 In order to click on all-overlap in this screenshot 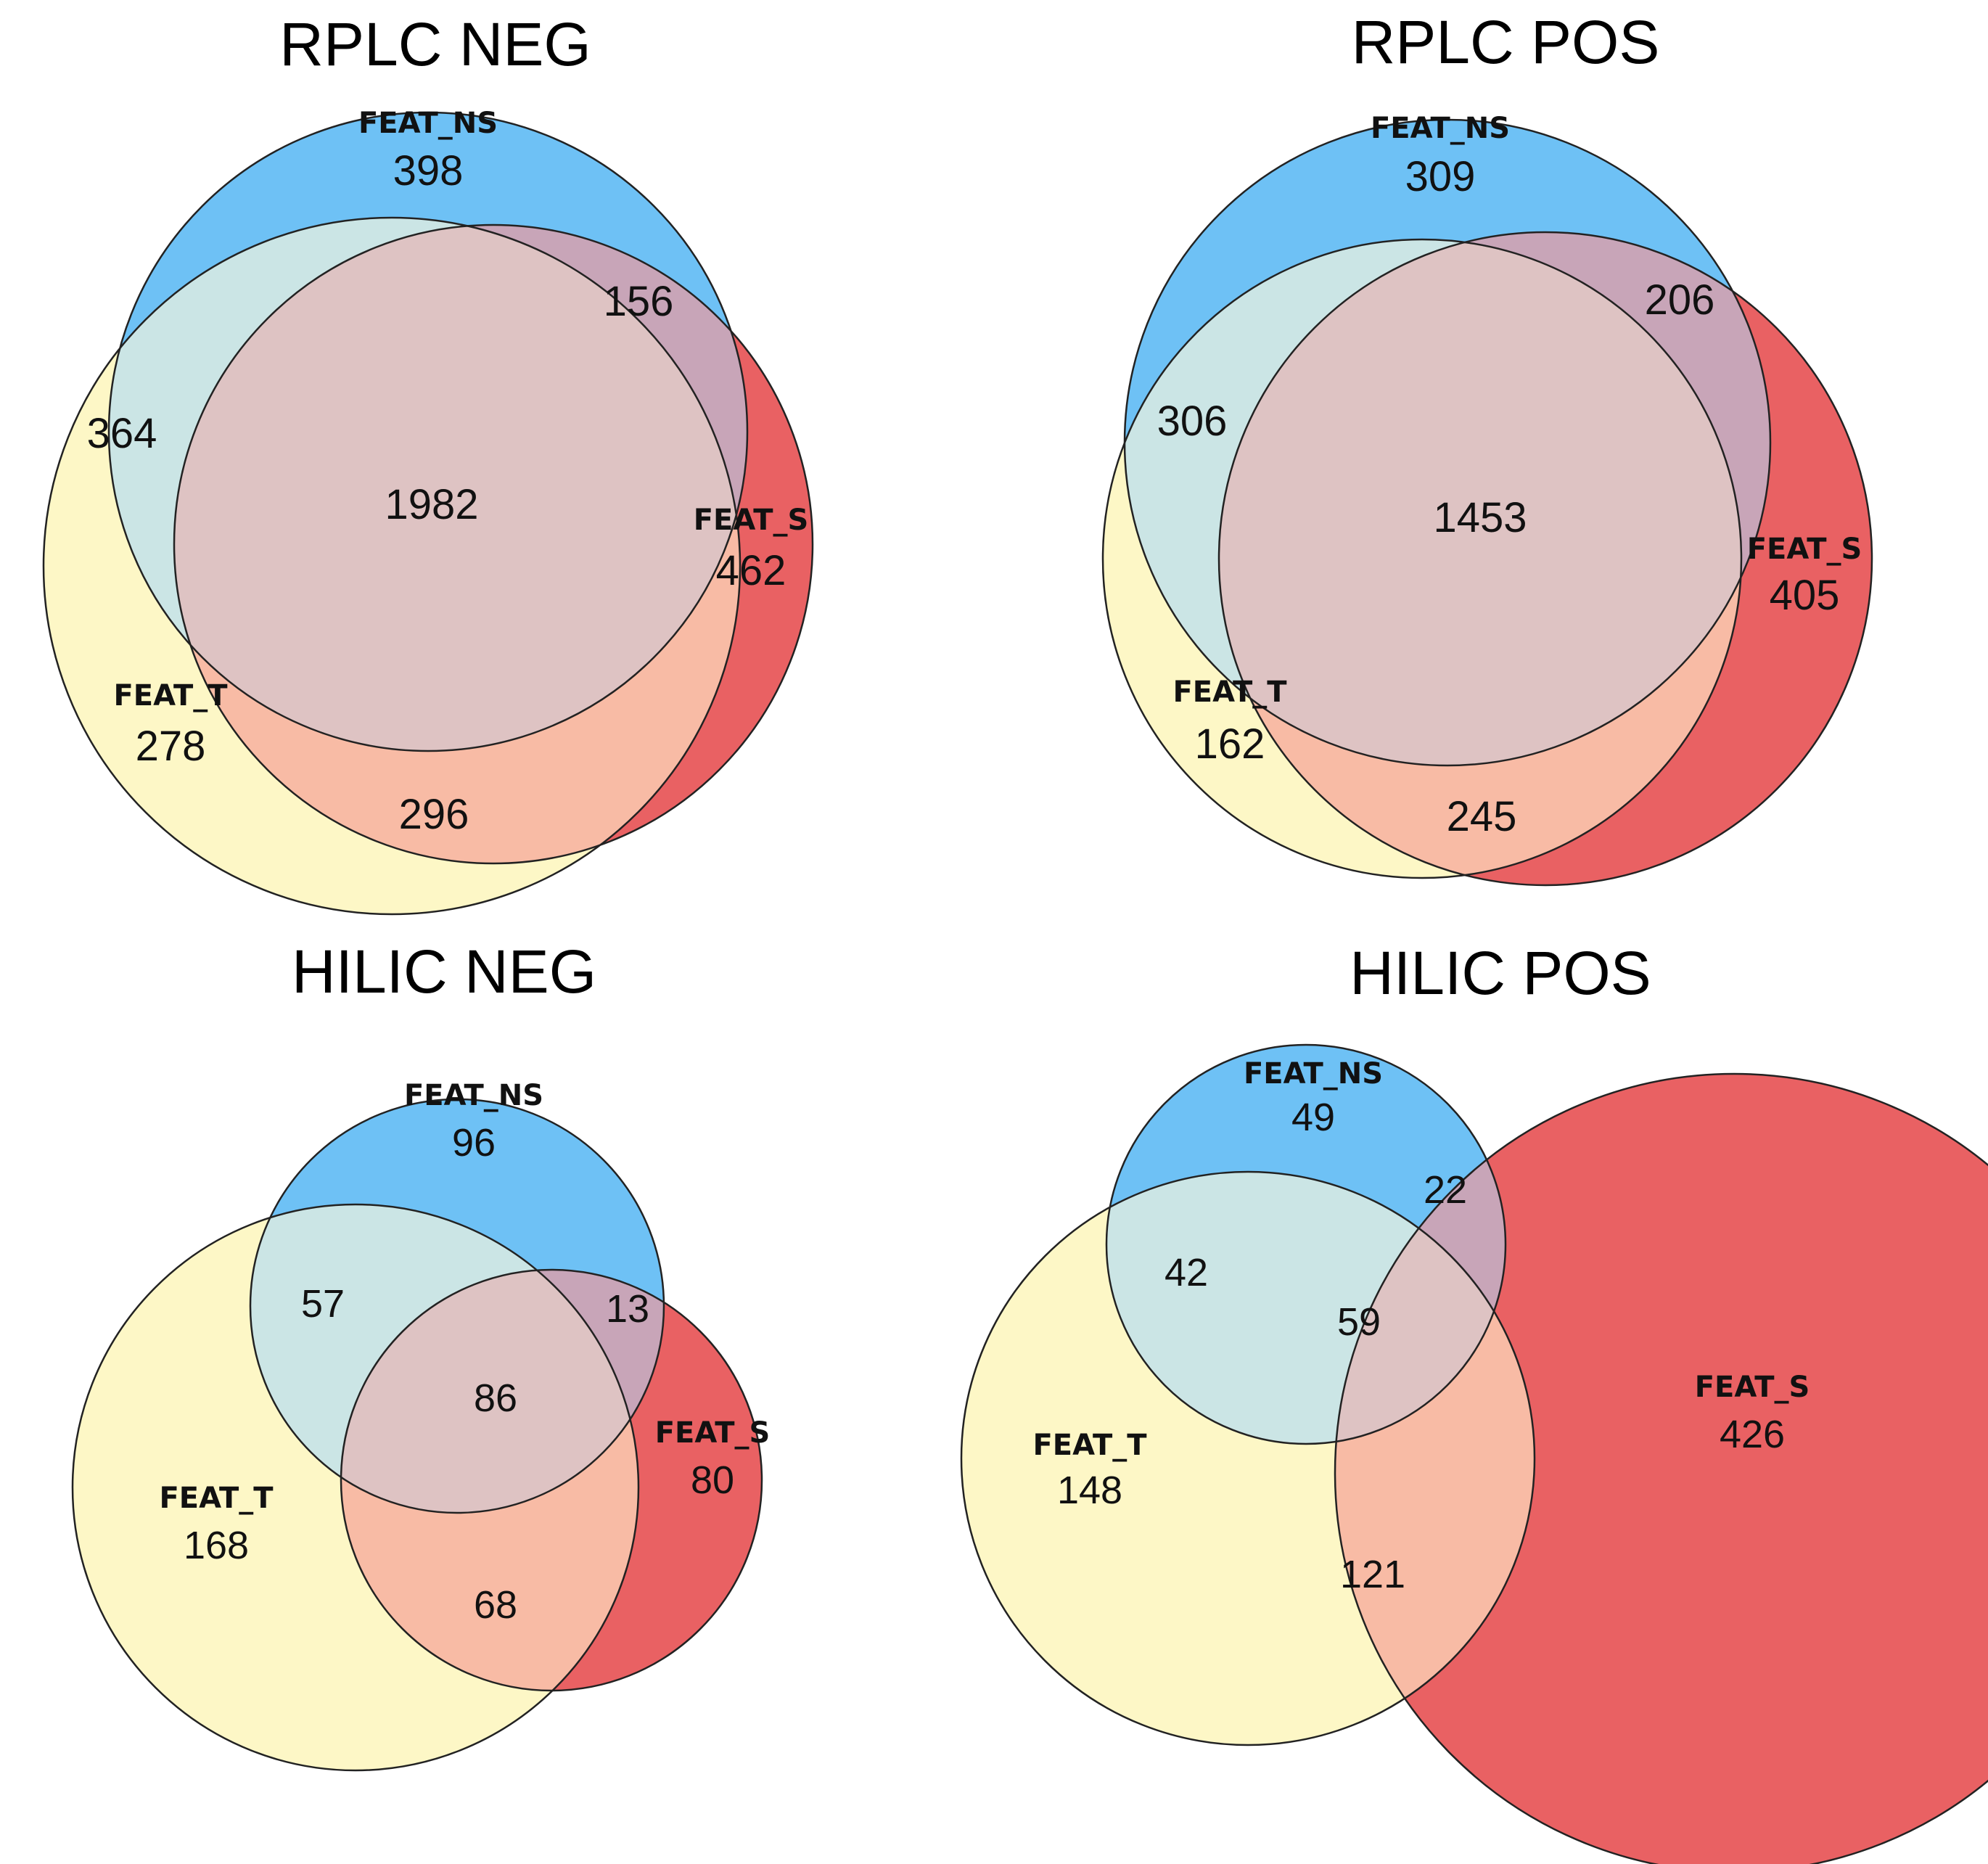, I will do `click(1420, 1308)`.